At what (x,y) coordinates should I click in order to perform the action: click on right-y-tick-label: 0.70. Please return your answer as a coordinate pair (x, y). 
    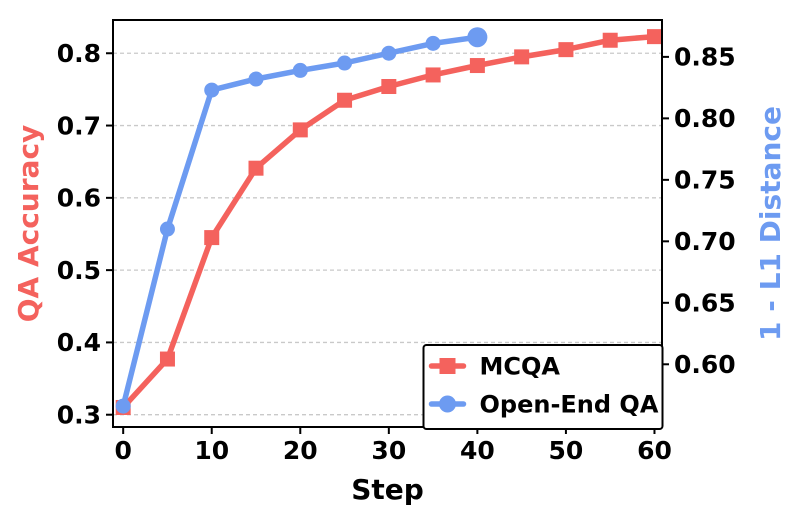
    Looking at the image, I should click on (705, 241).